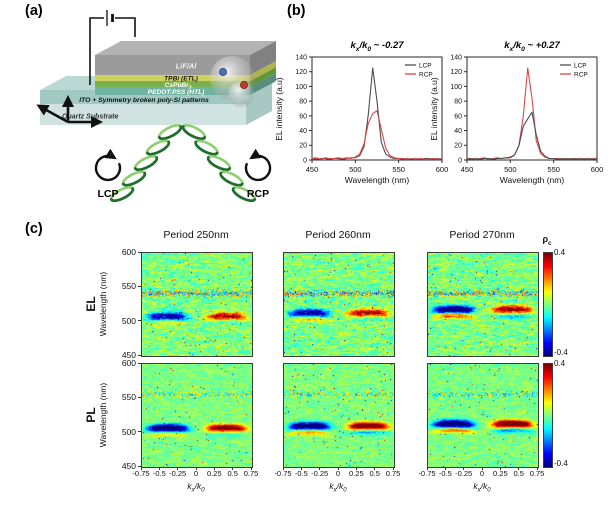  What do you see at coordinates (69, 111) in the screenshot?
I see `axes-triad` at bounding box center [69, 111].